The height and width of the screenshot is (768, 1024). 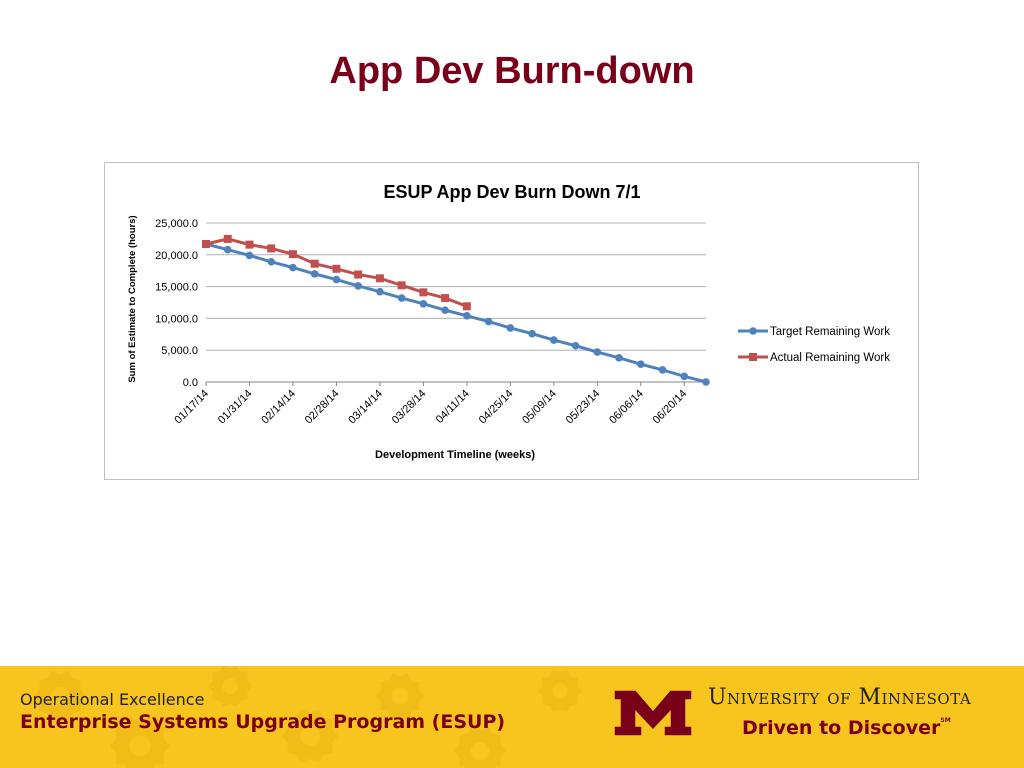 I want to click on x-tick-label: 04/25/14, so click(x=496, y=407).